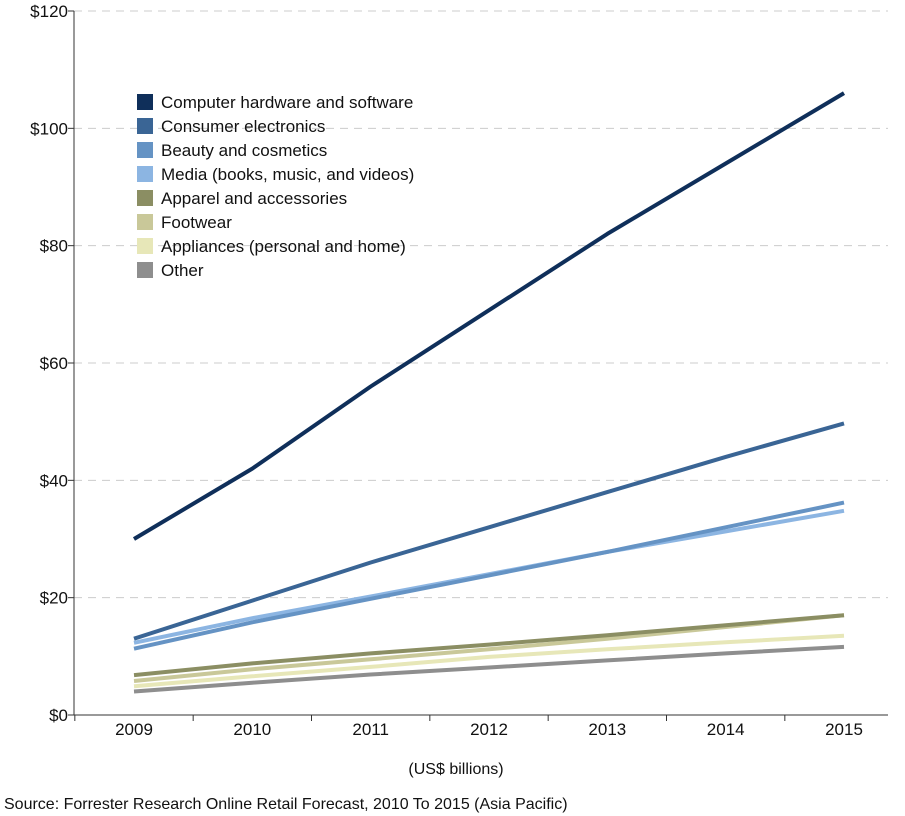  What do you see at coordinates (243, 126) in the screenshot?
I see `legend-label: Consumer electronics` at bounding box center [243, 126].